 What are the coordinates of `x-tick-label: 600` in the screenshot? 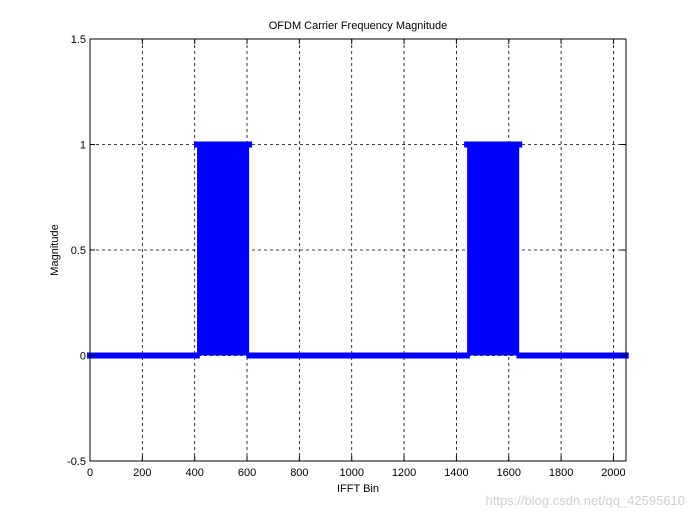 It's located at (247, 473).